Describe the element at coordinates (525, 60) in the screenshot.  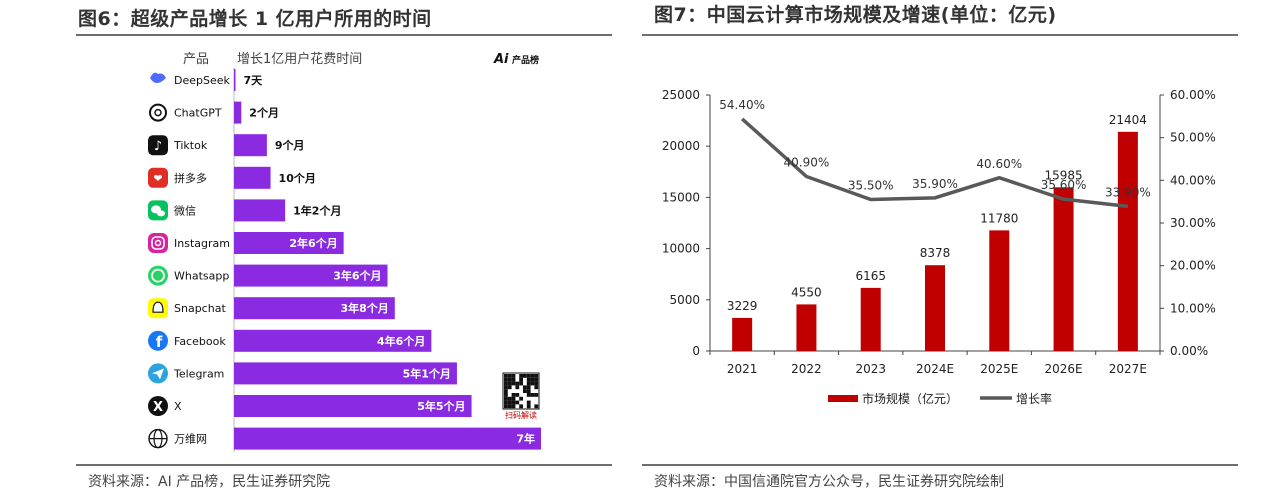
I see `logo-label: 产品榜` at that location.